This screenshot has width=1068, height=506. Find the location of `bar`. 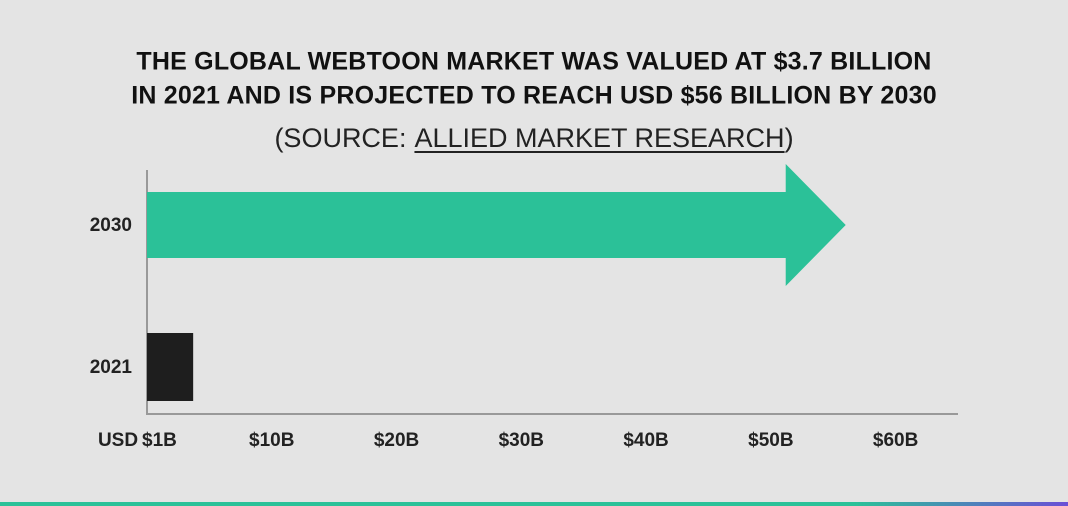

bar is located at coordinates (170, 367).